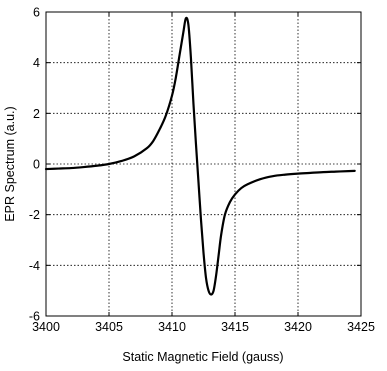 Image resolution: width=387 pixels, height=371 pixels. What do you see at coordinates (203, 327) in the screenshot?
I see `x-tick-labels: 3400 3405 3410 3415 3420 3425` at bounding box center [203, 327].